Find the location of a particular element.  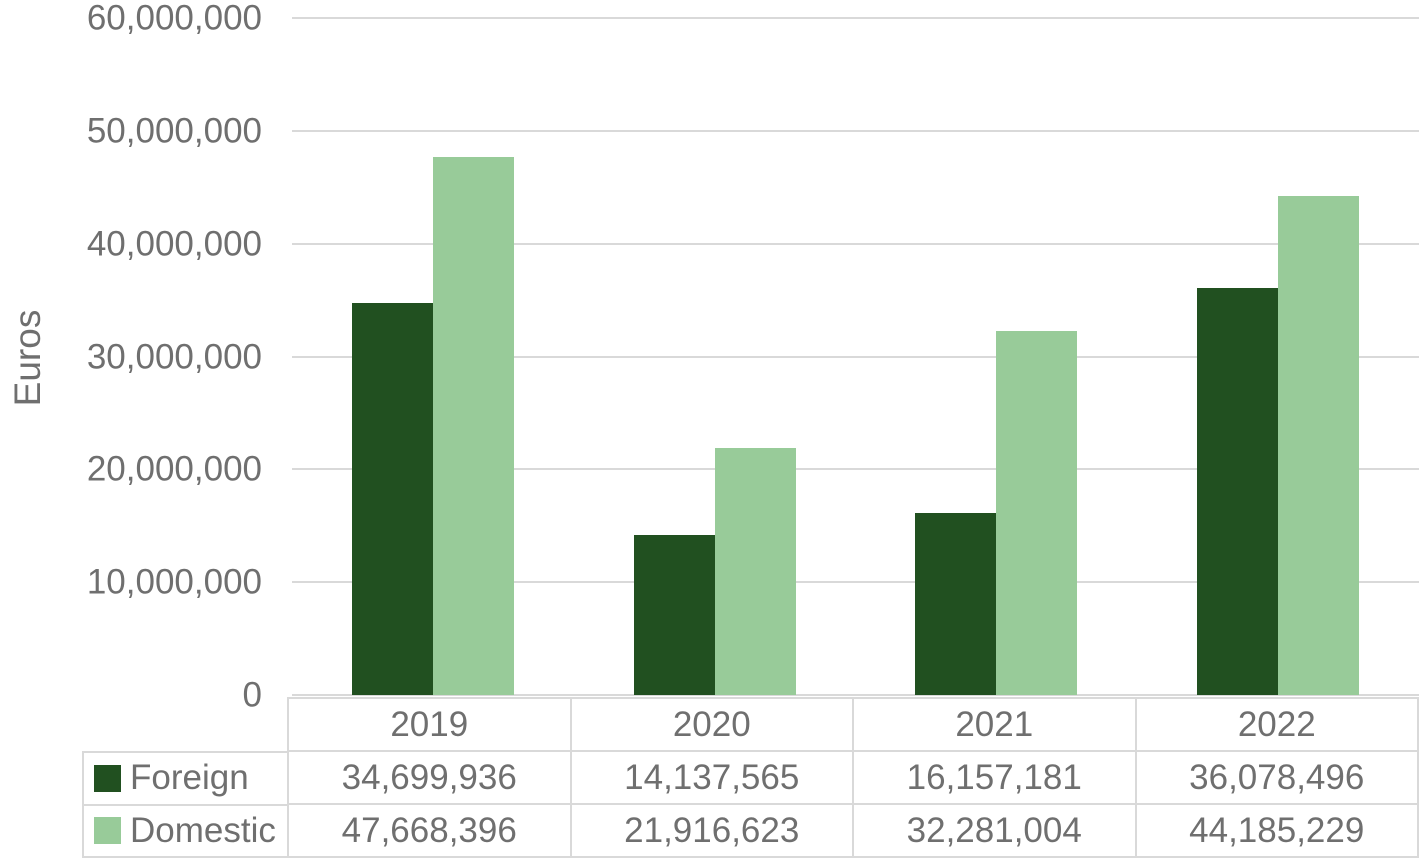

category-header: 2022 is located at coordinates (1276, 724).